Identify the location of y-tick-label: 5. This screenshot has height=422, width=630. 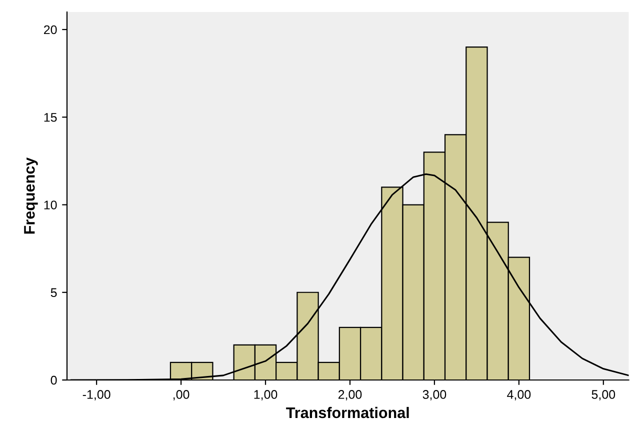
(53, 293).